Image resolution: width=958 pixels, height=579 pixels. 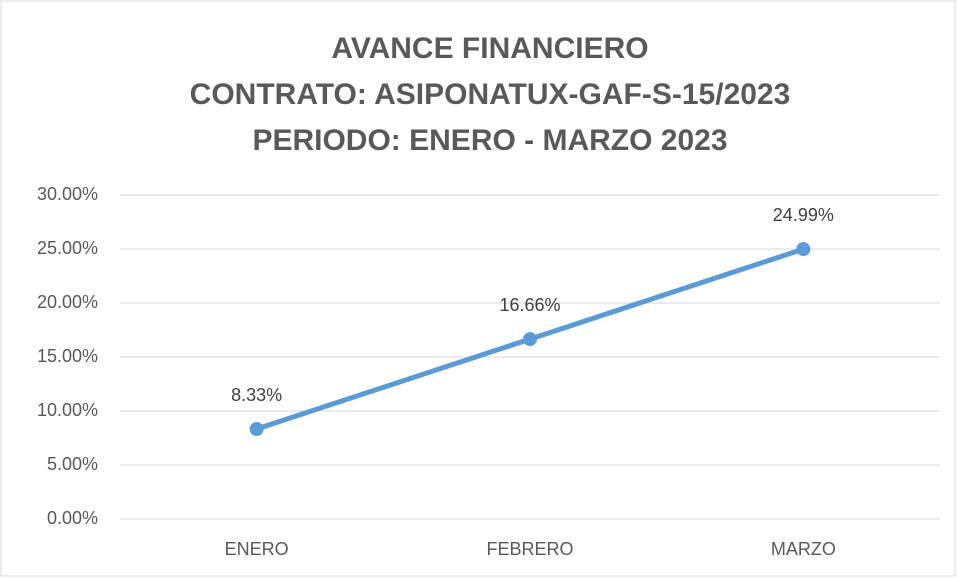 What do you see at coordinates (72, 464) in the screenshot?
I see `y-tick-label: 5.00%` at bounding box center [72, 464].